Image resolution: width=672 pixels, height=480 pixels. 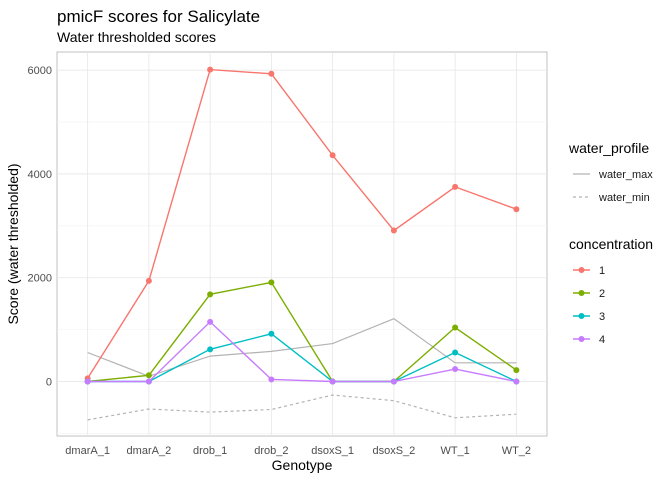 I want to click on legend-label-concentration-3: 3, so click(x=602, y=317).